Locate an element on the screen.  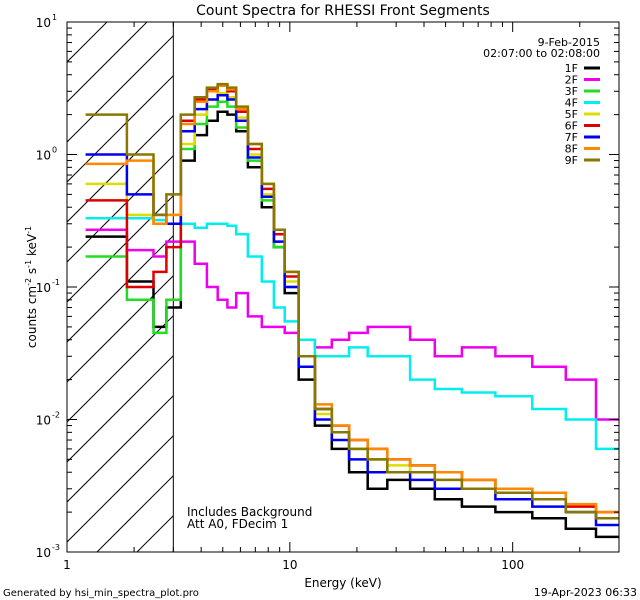
x-tick-label: 10 is located at coordinates (289, 565).